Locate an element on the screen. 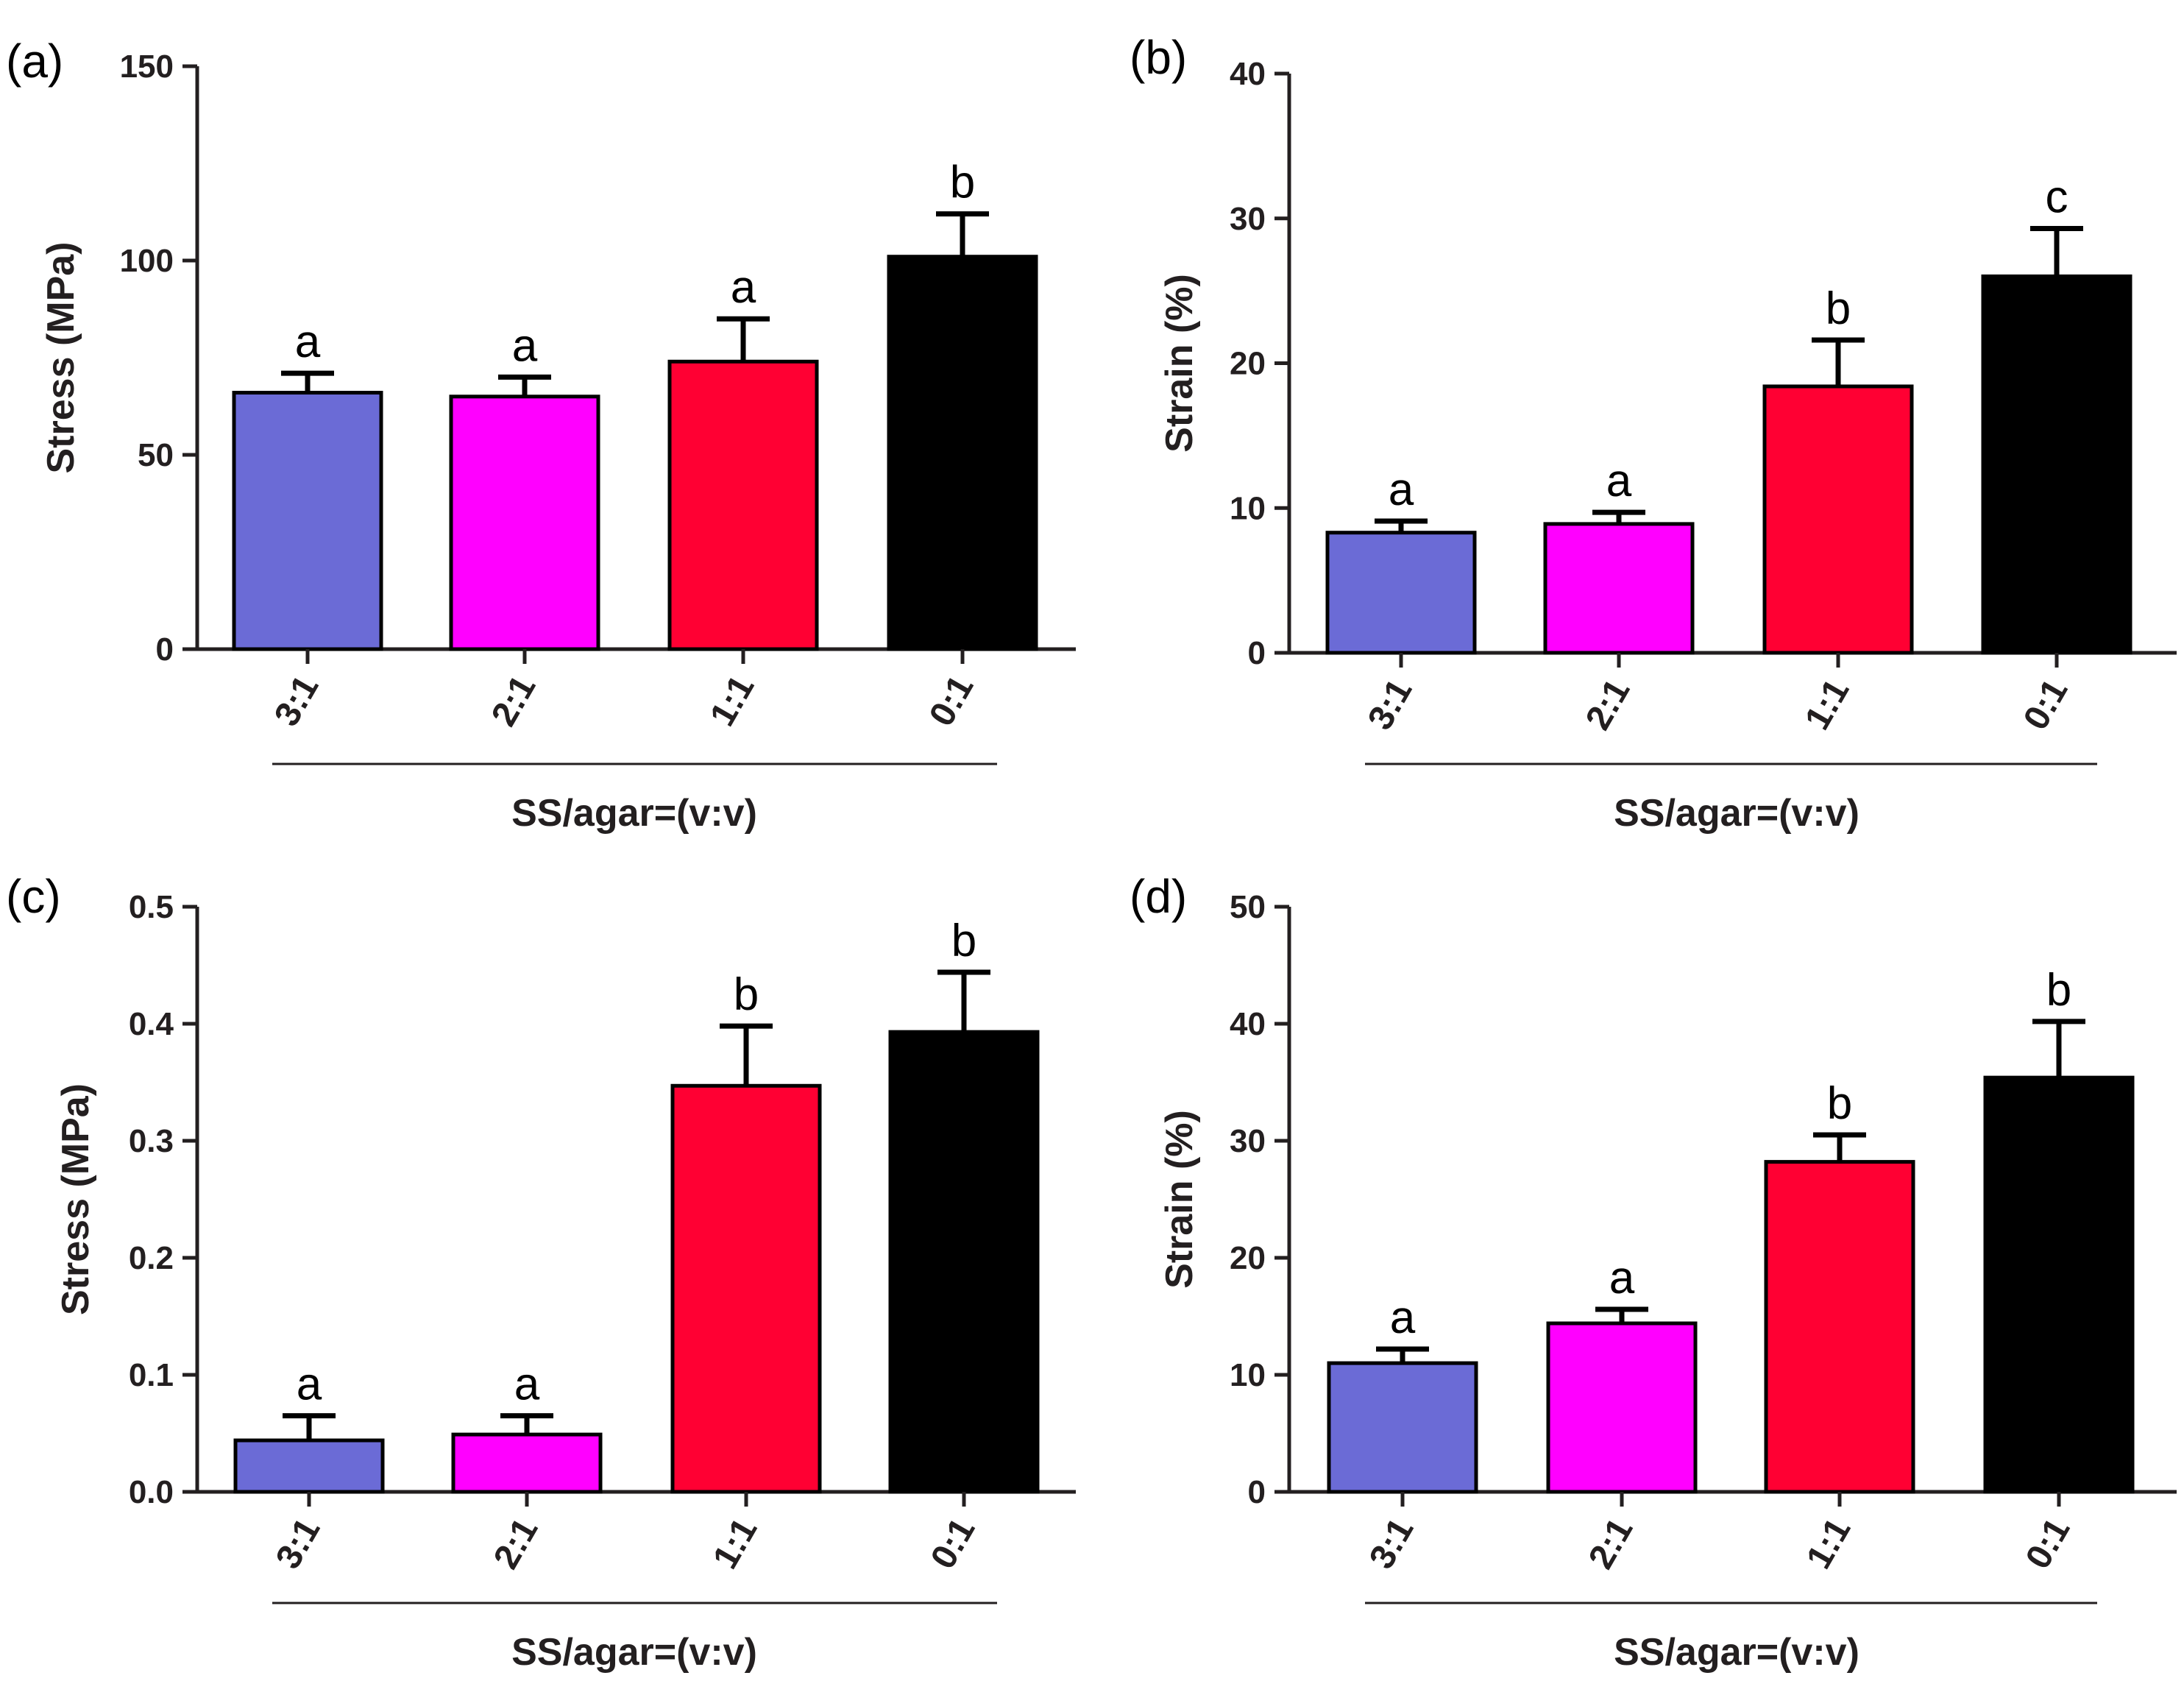 The height and width of the screenshot is (1681, 2184). y-tick-label: 150 is located at coordinates (147, 67).